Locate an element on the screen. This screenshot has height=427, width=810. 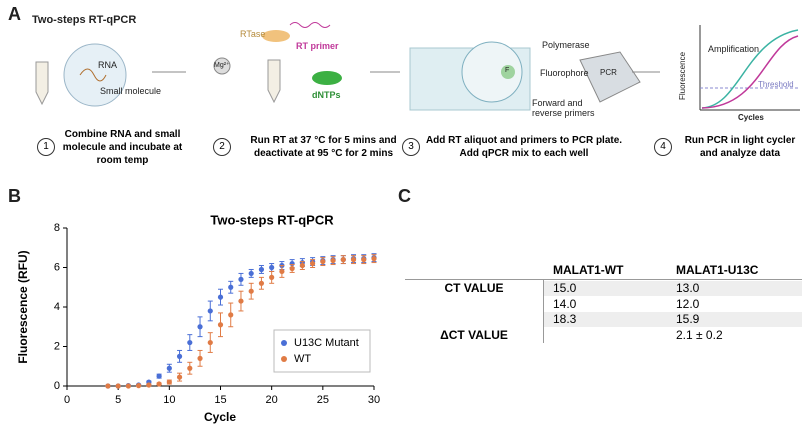
dntps-icon is located at coordinates (327, 78).